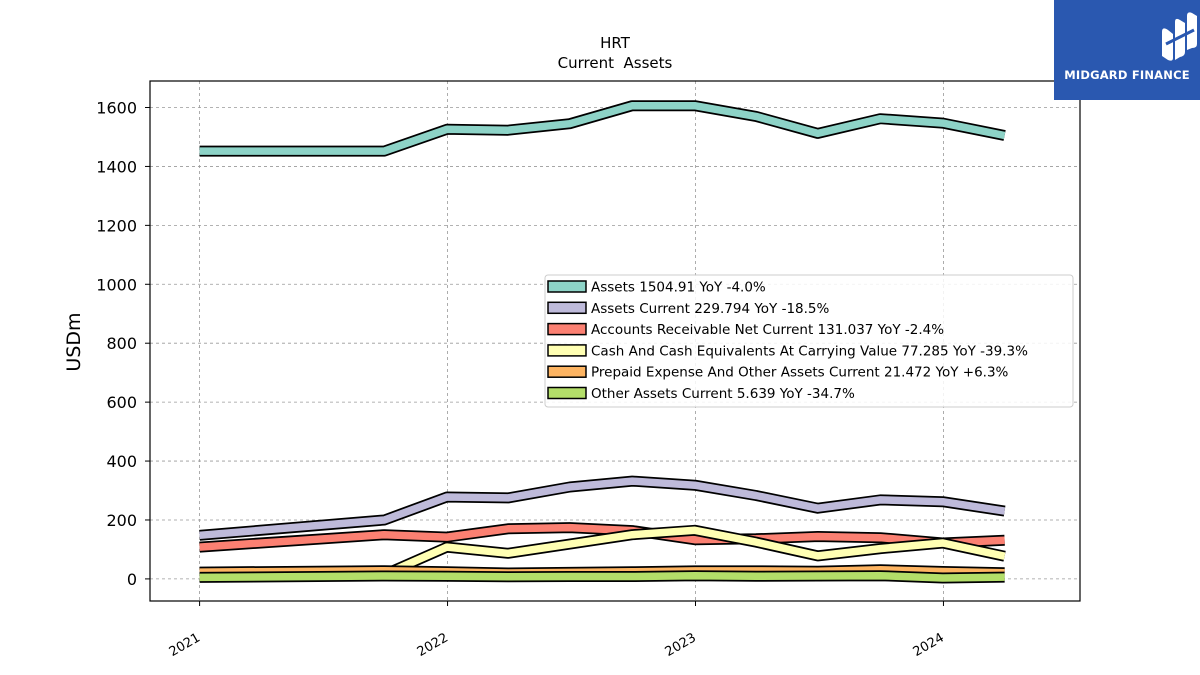  I want to click on y-tick-label: 600, so click(121, 402).